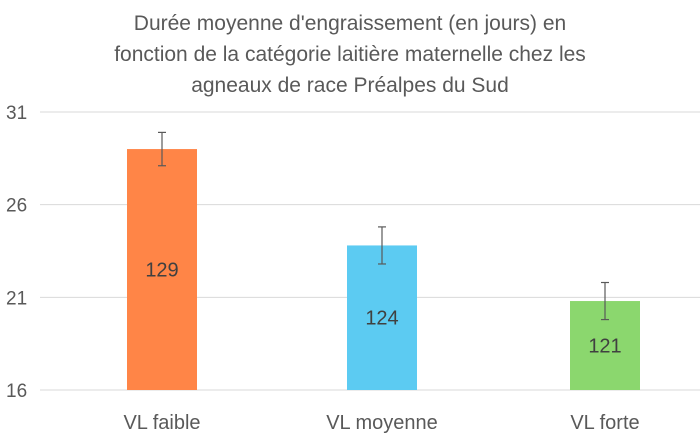 Image resolution: width=700 pixels, height=441 pixels. I want to click on y-tick-label-16: 16, so click(16, 391).